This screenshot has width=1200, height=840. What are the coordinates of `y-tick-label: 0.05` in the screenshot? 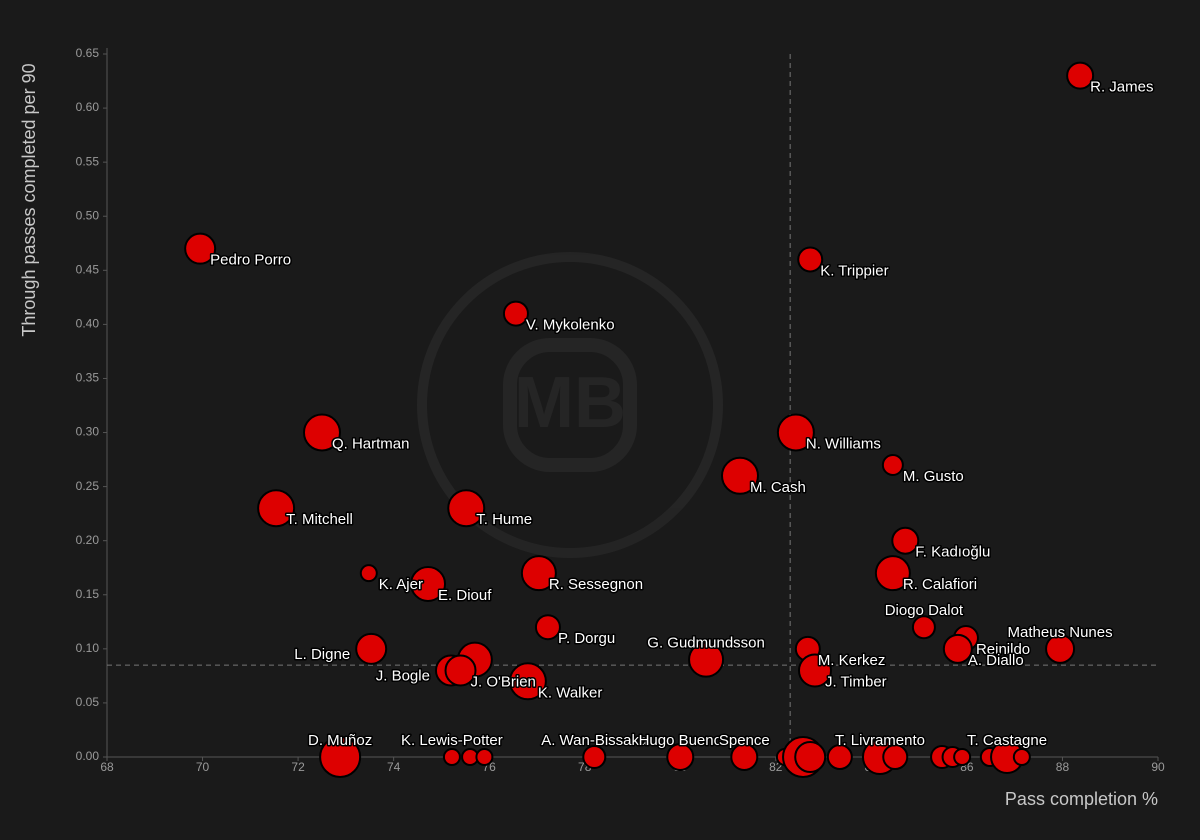 It's located at (88, 702).